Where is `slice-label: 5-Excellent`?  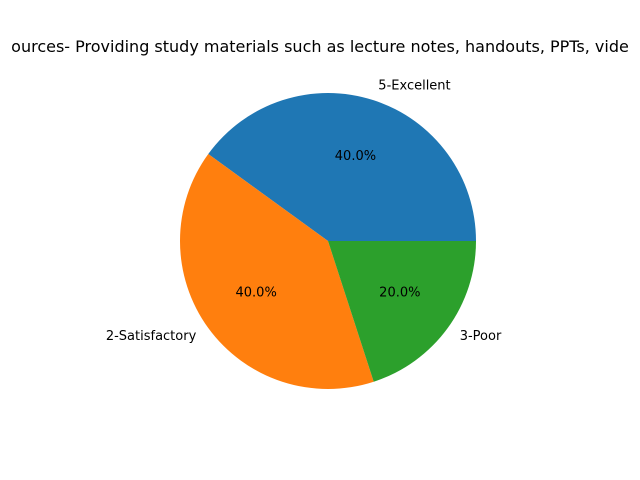
slice-label: 5-Excellent is located at coordinates (414, 86).